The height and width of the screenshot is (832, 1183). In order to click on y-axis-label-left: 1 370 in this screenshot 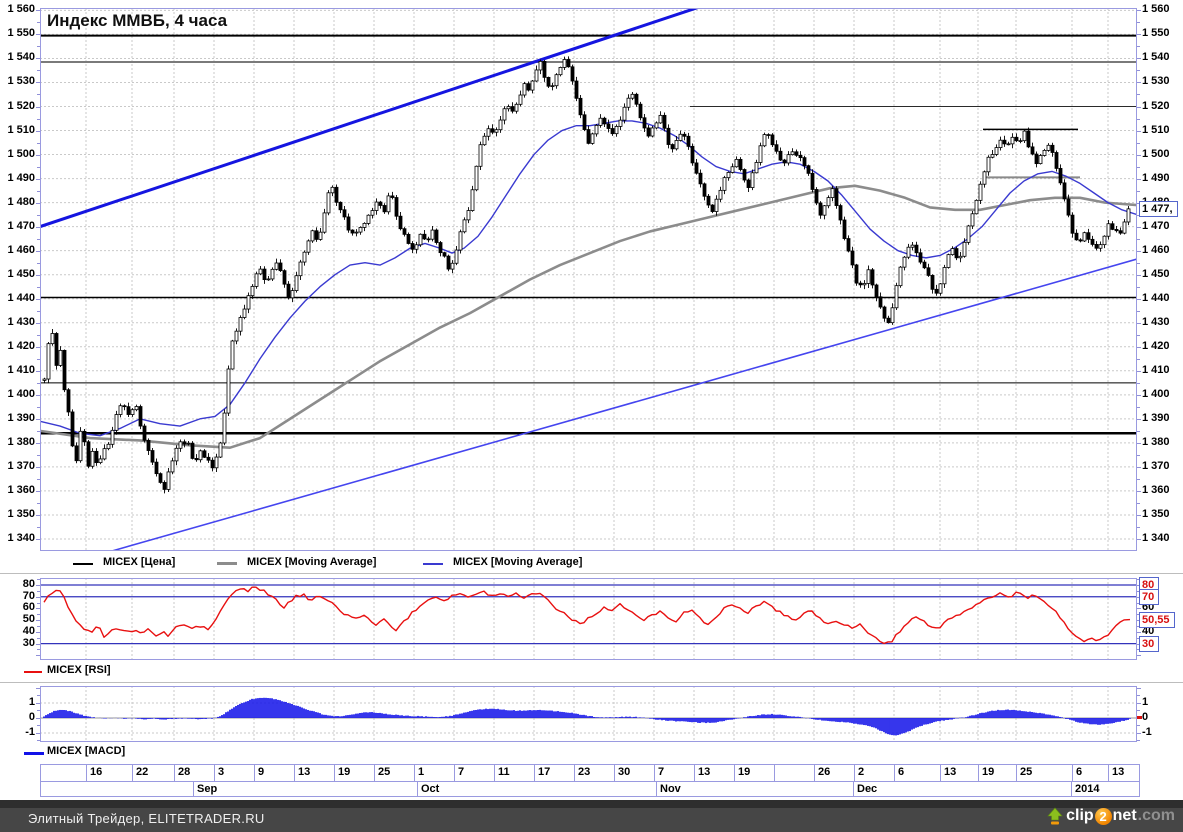, I will do `click(21, 465)`.